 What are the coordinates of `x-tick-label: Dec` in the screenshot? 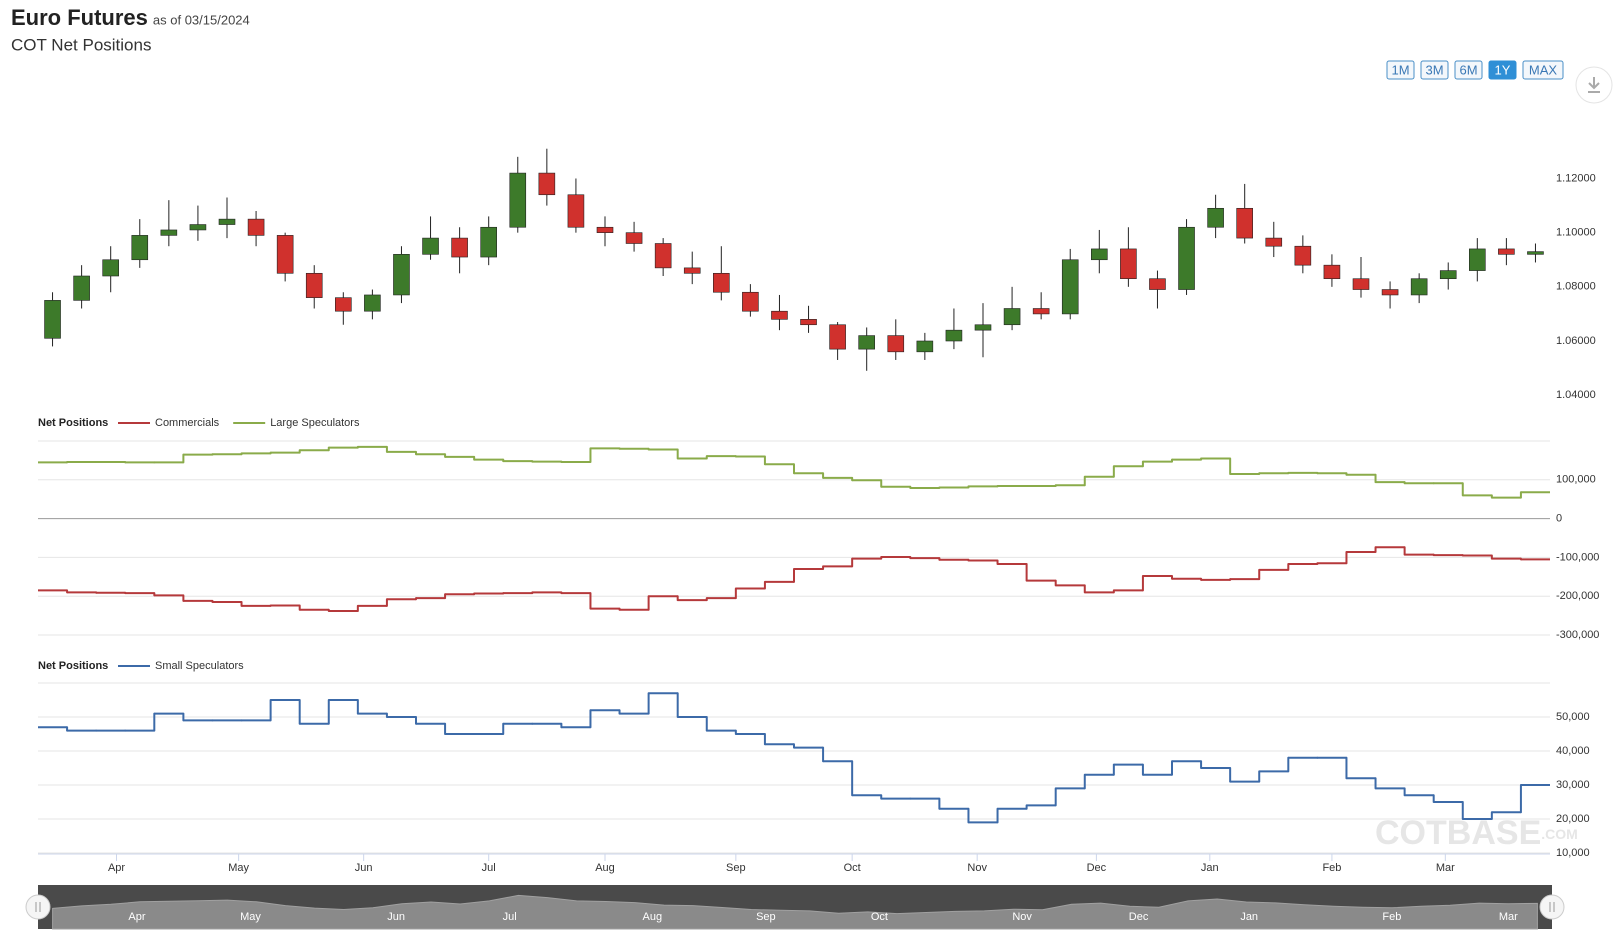 It's located at (1097, 868).